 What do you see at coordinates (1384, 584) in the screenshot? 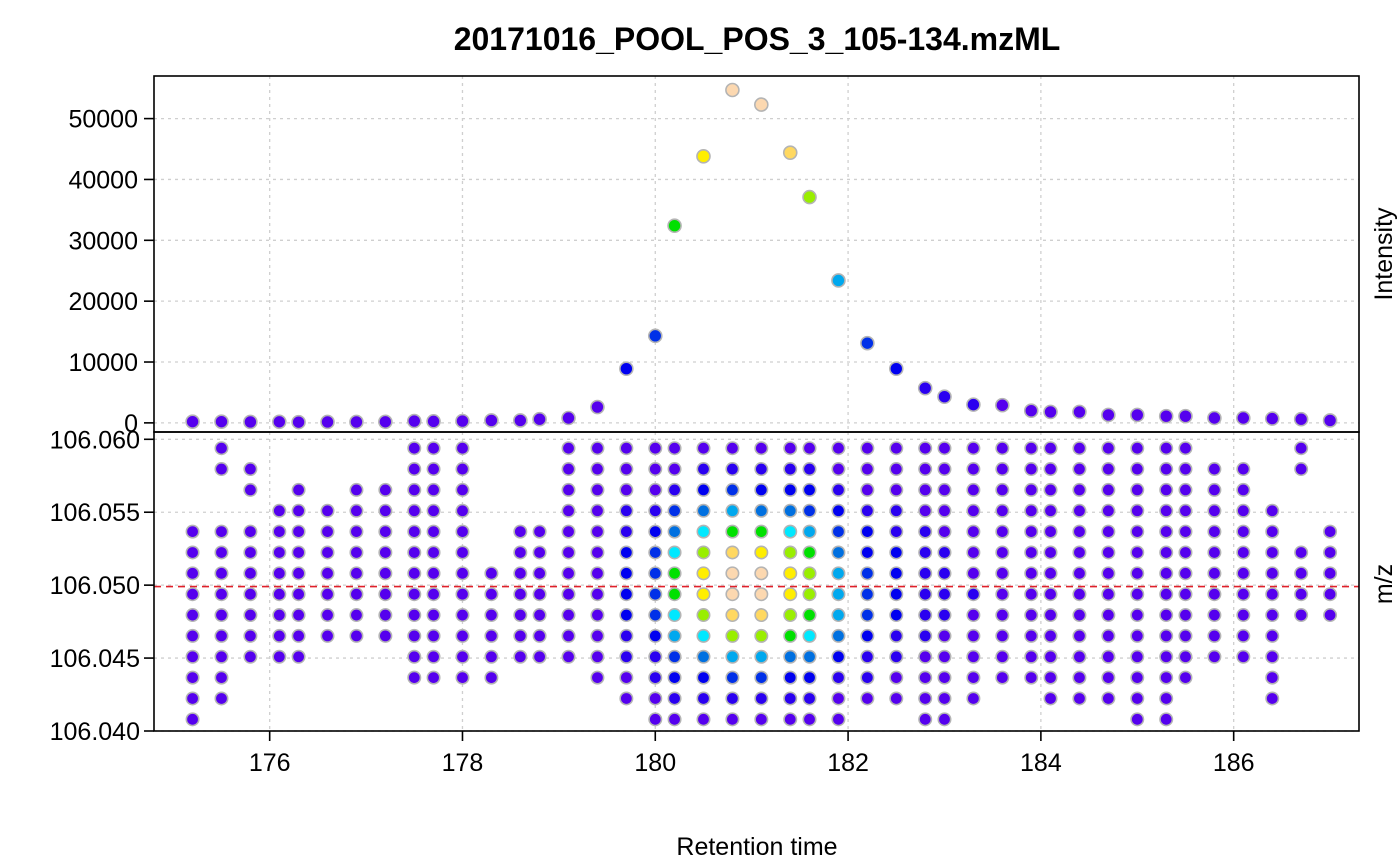
I see `mz-axis-label: m/z` at bounding box center [1384, 584].